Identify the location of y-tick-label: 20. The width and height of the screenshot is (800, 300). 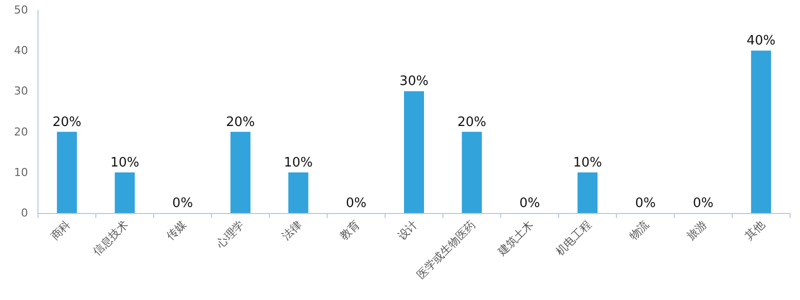
(21, 131).